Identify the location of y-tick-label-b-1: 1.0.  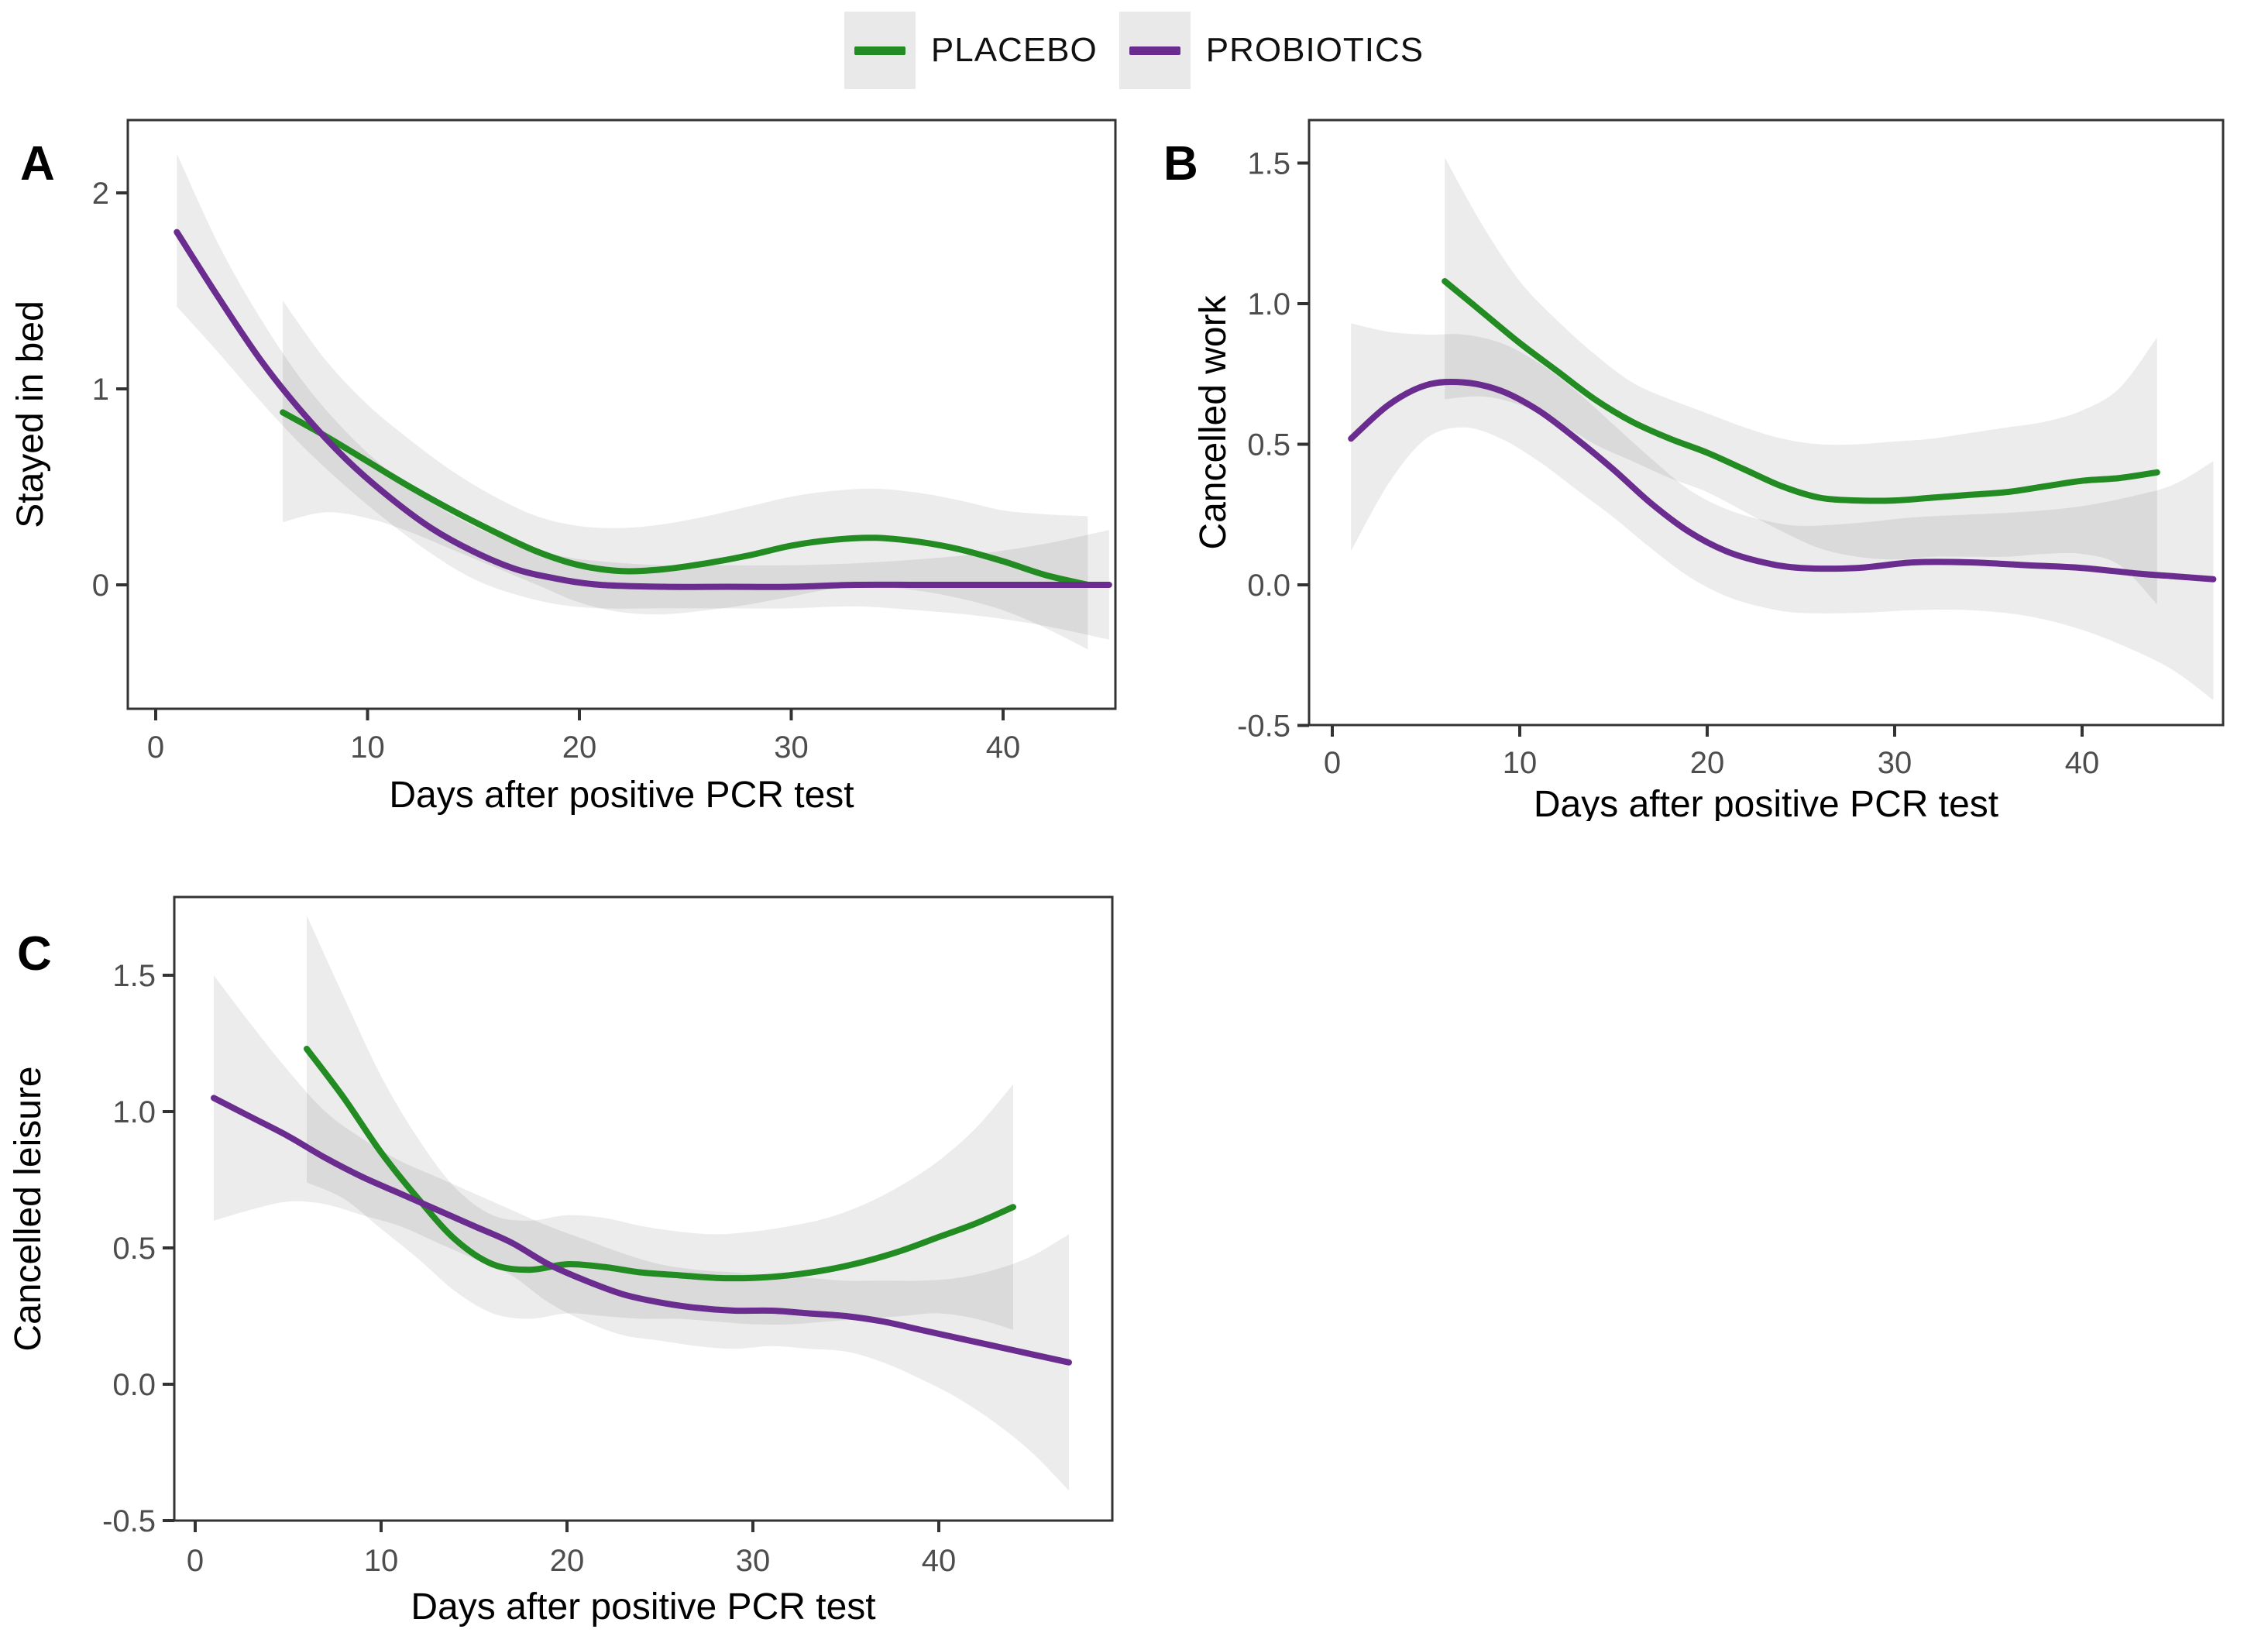
(1268, 304).